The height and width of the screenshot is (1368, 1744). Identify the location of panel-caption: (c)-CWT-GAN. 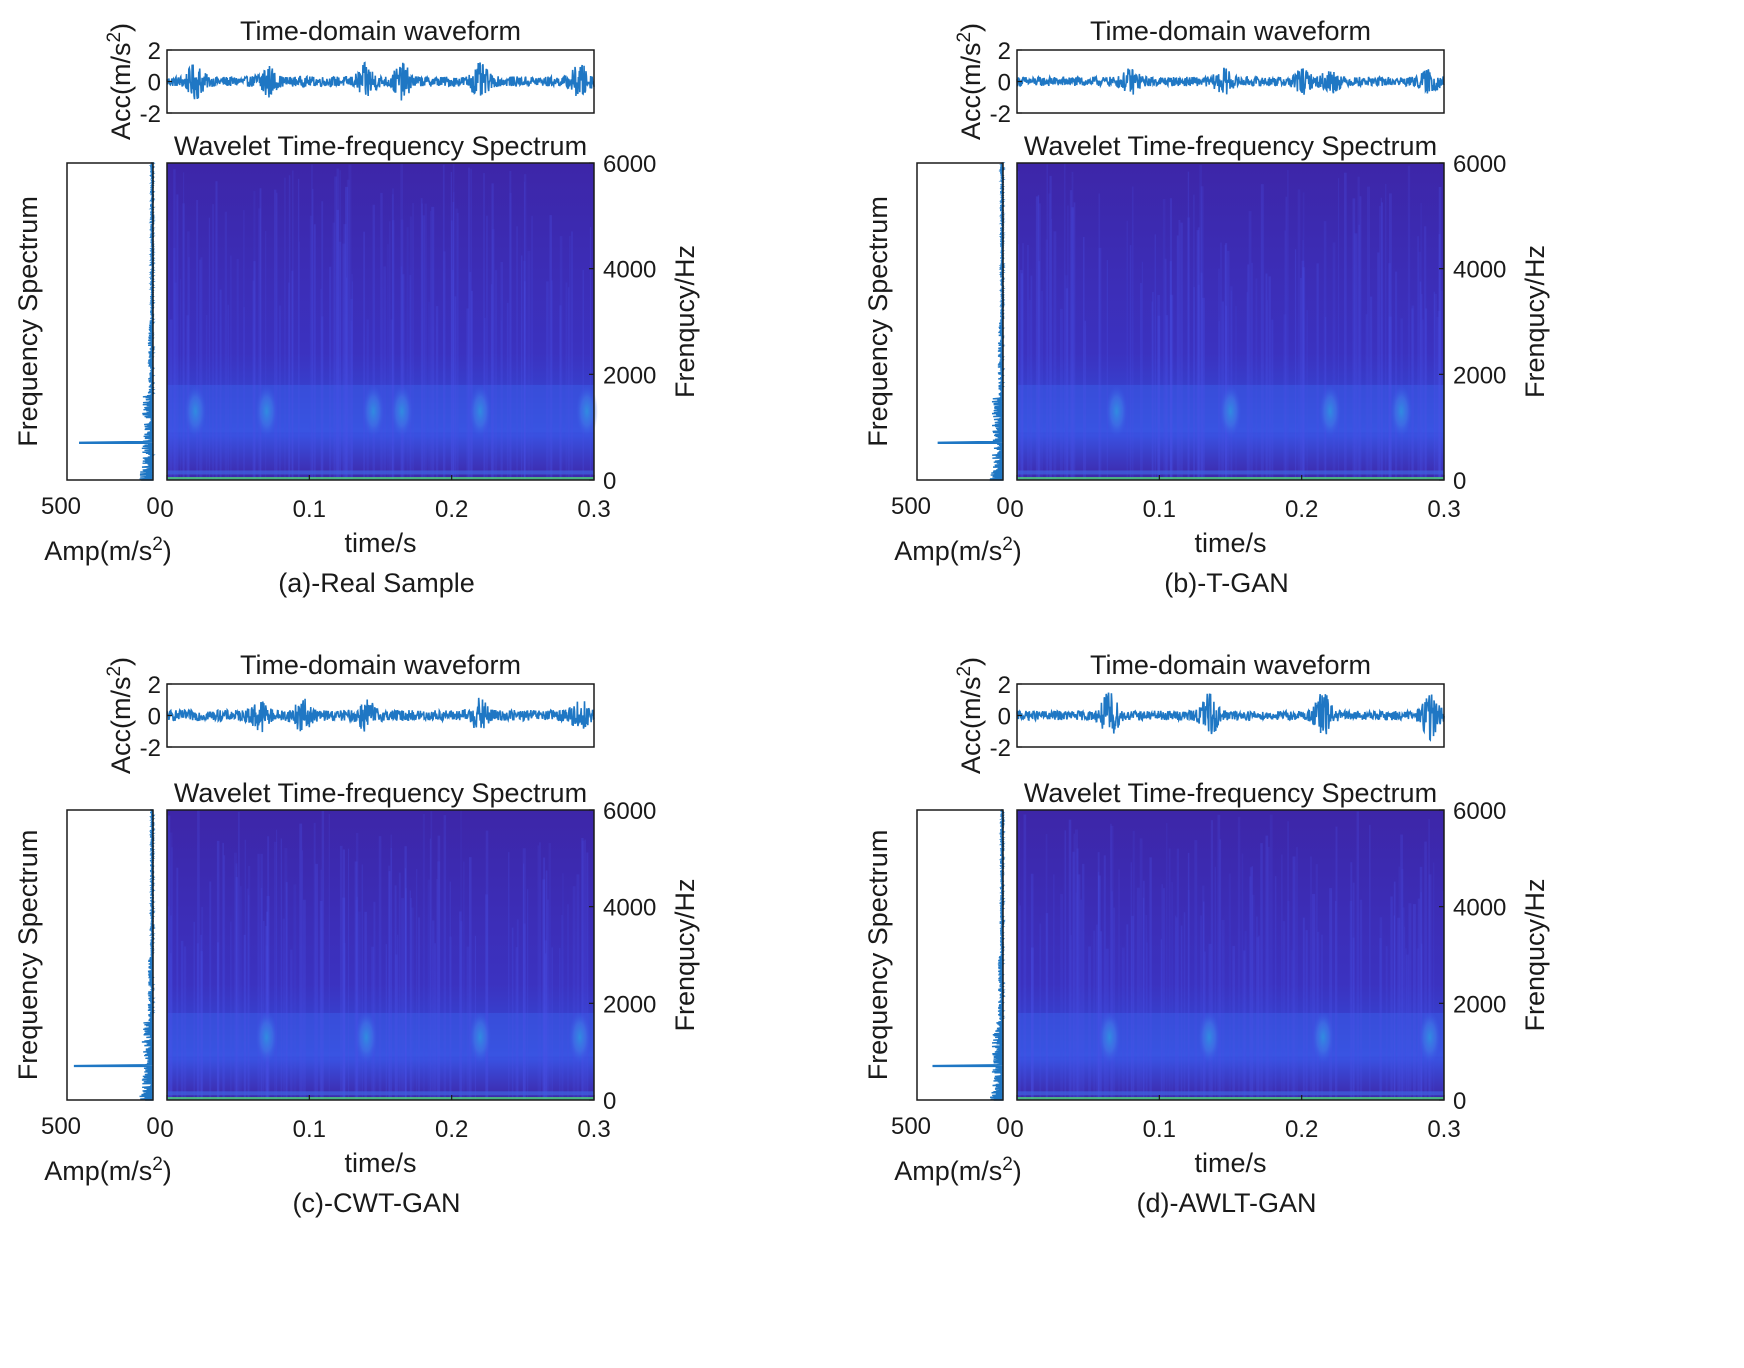
(377, 1203).